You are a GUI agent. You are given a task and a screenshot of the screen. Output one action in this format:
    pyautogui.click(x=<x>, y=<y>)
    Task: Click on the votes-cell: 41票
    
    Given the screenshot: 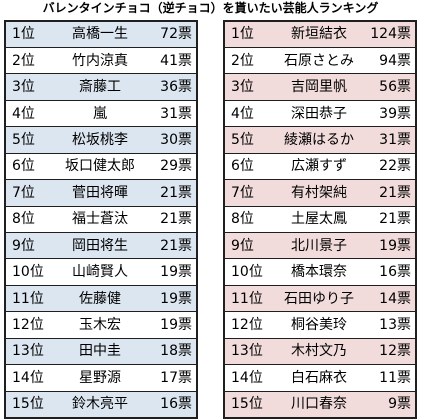 What is the action you would take?
    pyautogui.click(x=169, y=60)
    